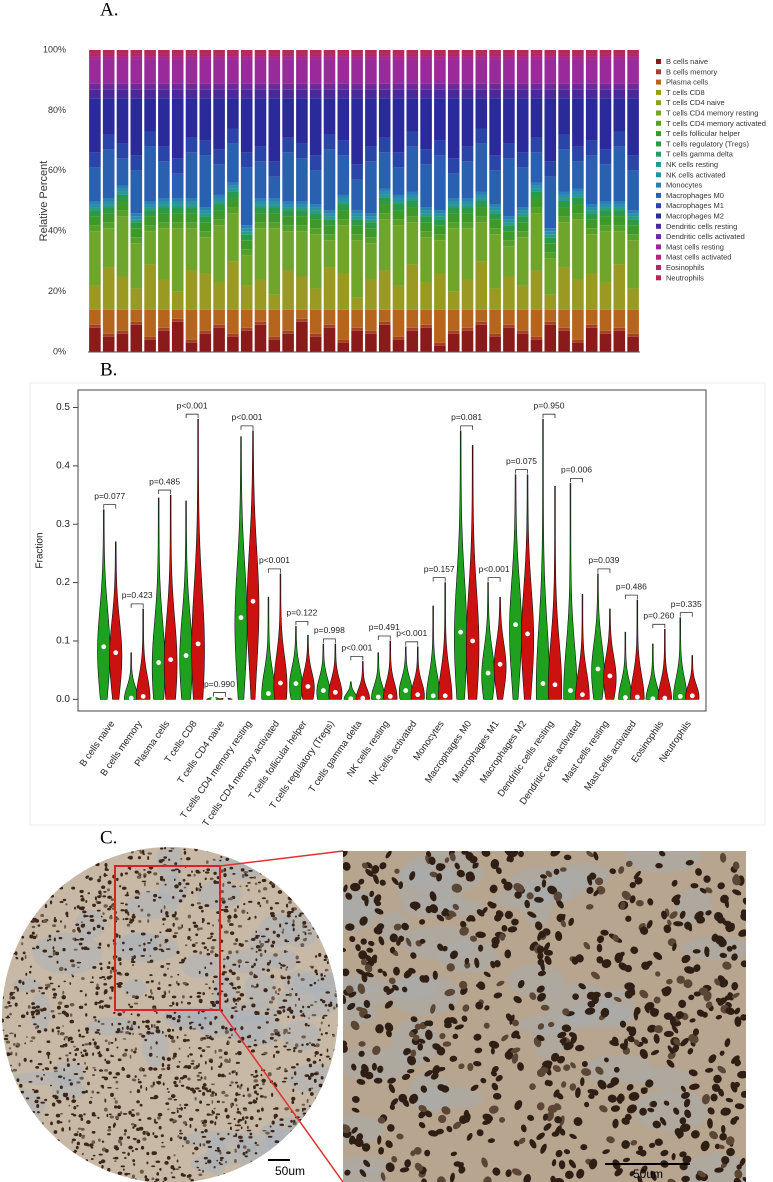 The image size is (773, 1182). Describe the element at coordinates (631, 586) in the screenshot. I see `p-value: p=0.486` at that location.